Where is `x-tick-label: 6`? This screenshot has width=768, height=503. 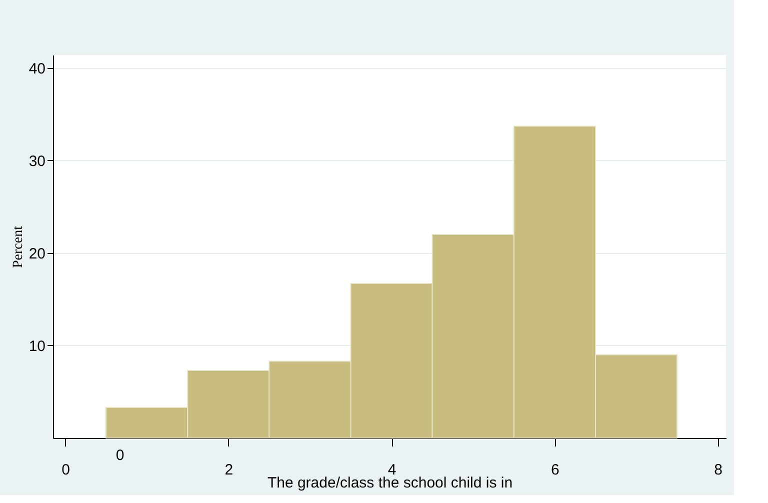 x-tick-label: 6 is located at coordinates (555, 470).